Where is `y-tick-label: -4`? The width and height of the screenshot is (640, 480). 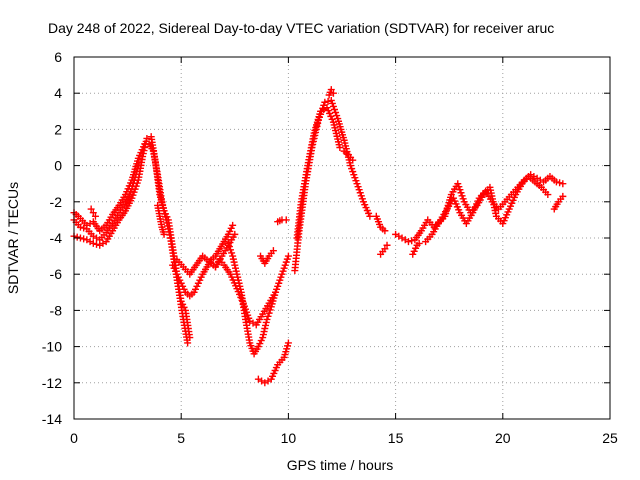 y-tick-label: -4 is located at coordinates (56, 238).